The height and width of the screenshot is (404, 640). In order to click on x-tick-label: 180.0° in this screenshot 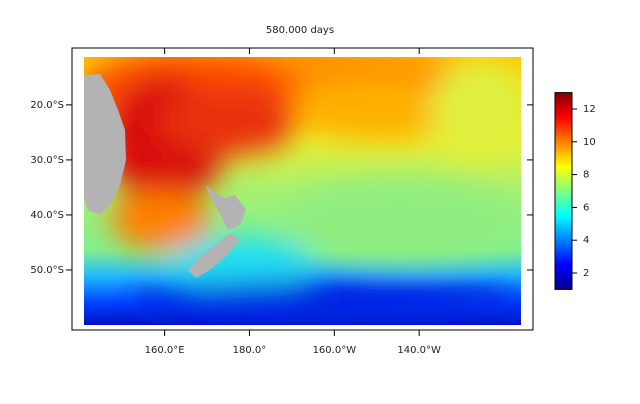, I will do `click(250, 350)`.